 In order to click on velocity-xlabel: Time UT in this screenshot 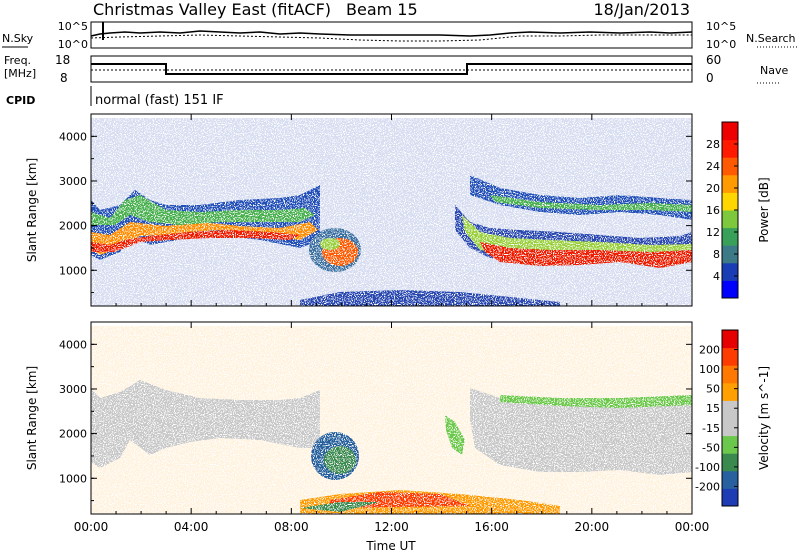, I will do `click(390, 546)`.